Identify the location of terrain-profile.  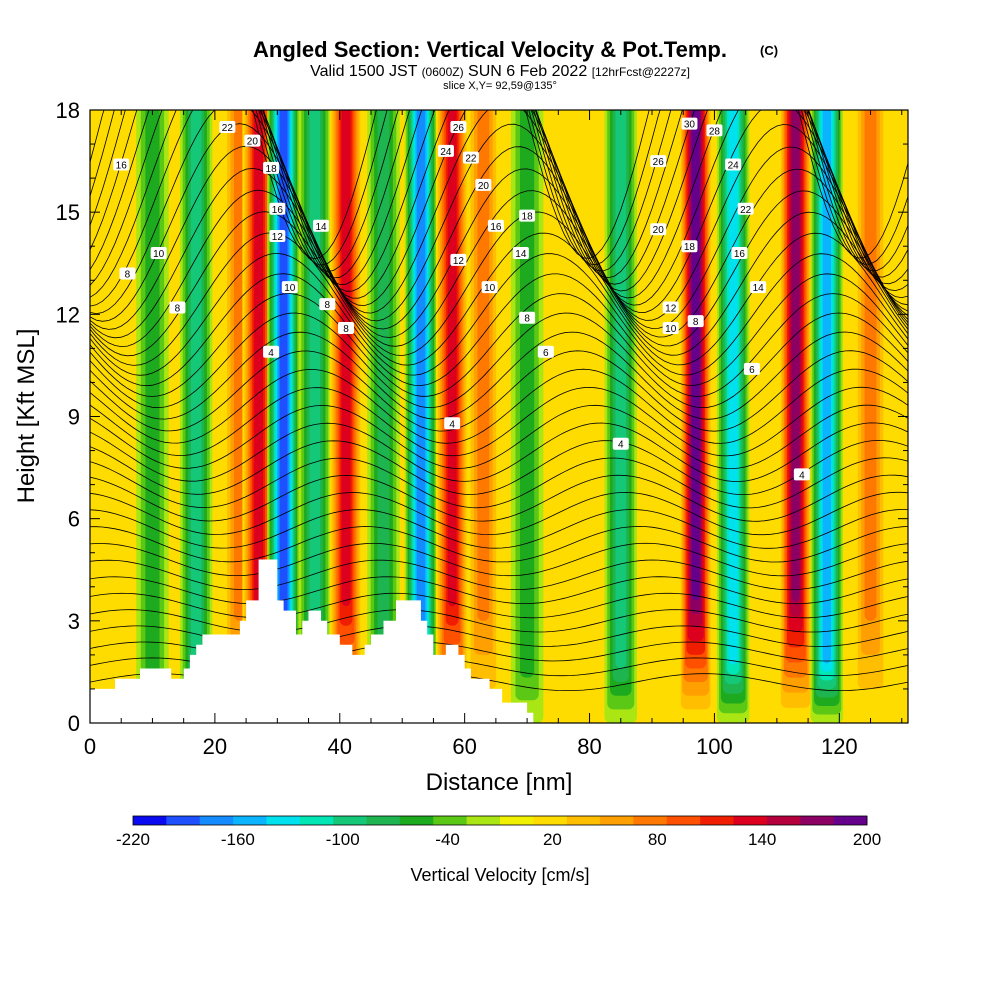
(312, 641).